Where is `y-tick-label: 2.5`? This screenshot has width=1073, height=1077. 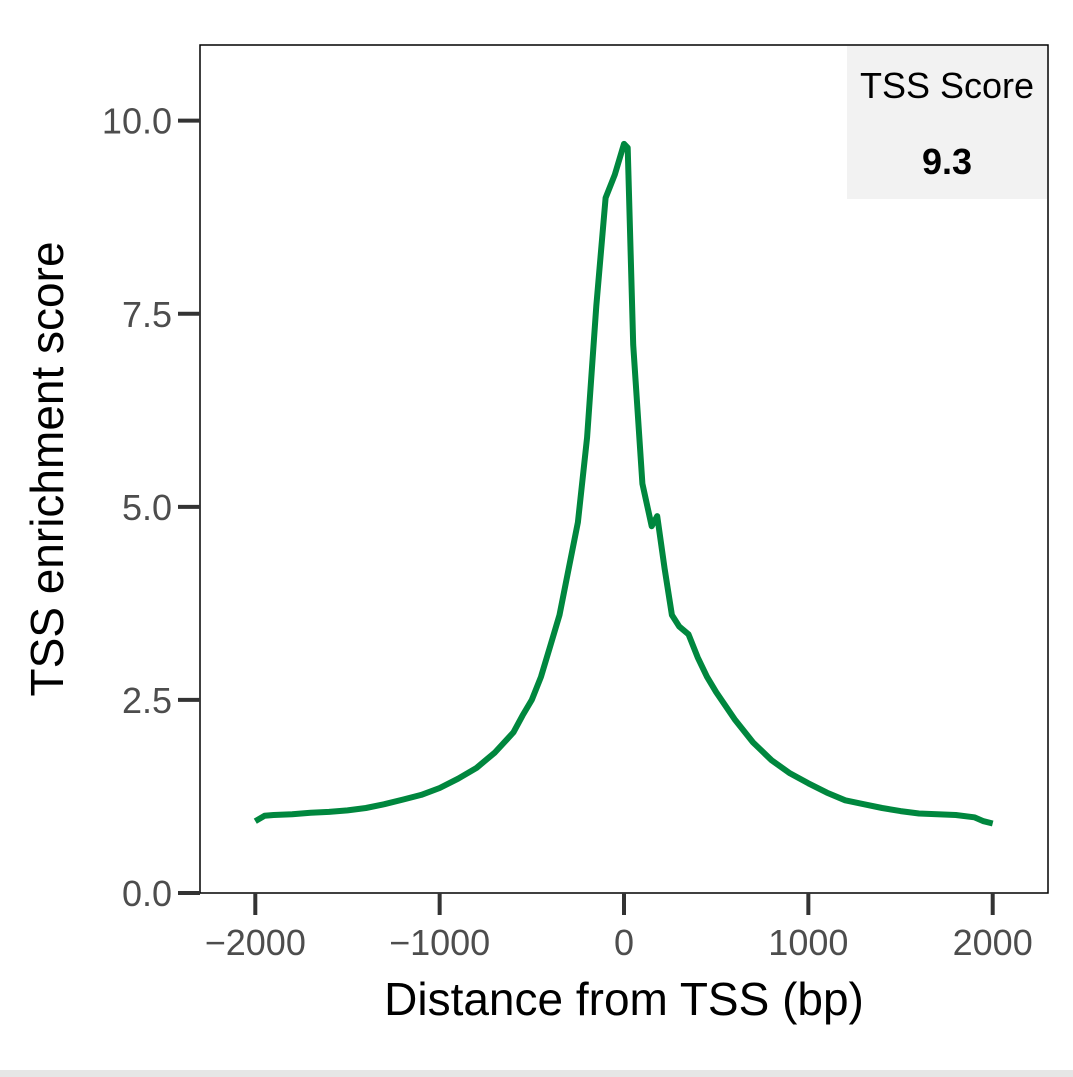 y-tick-label: 2.5 is located at coordinates (147, 700).